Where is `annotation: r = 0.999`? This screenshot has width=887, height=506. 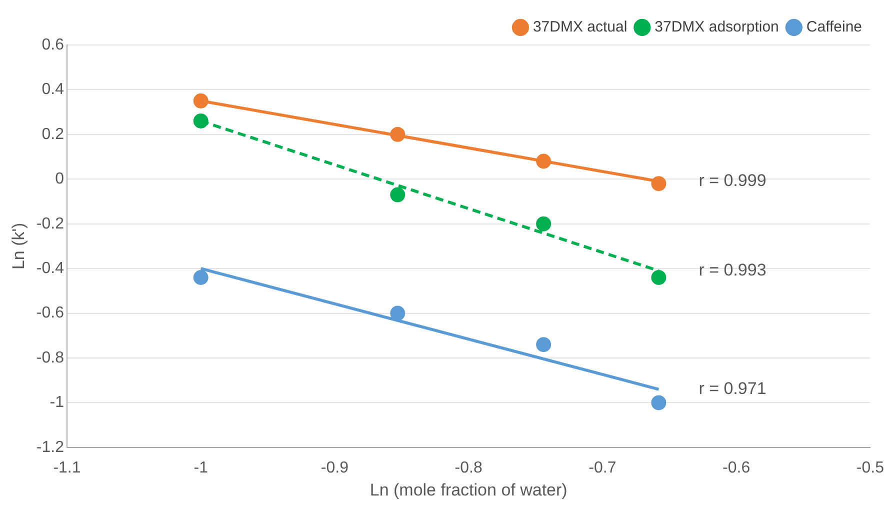
annotation: r = 0.999 is located at coordinates (732, 180).